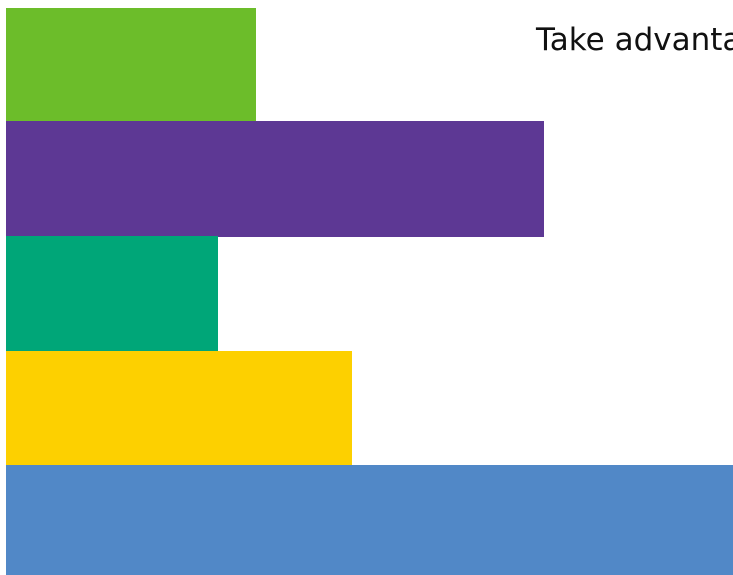  What do you see at coordinates (131, 64) in the screenshot?
I see `green-bar` at bounding box center [131, 64].